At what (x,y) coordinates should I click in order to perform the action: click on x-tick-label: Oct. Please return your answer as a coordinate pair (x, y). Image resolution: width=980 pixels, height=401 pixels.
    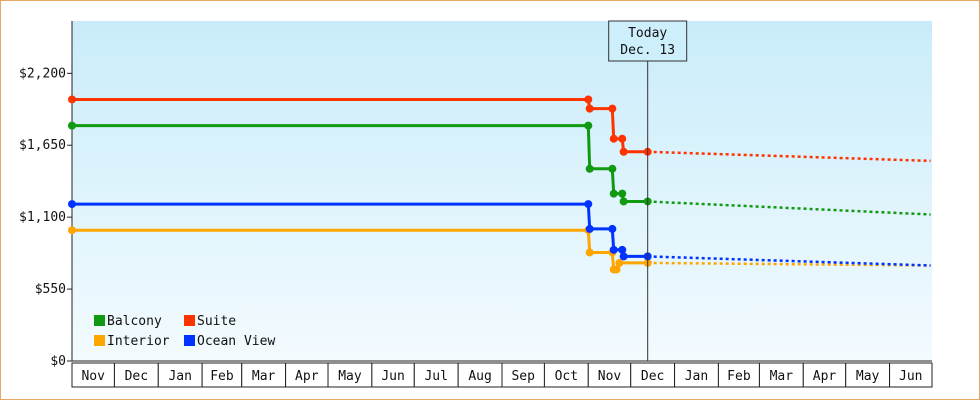
    Looking at the image, I should click on (566, 376).